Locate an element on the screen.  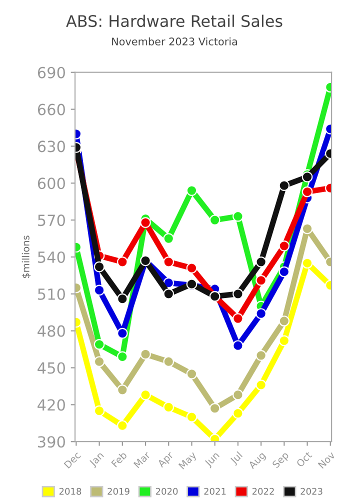
x-tick-label: Jun is located at coordinates (212, 459).